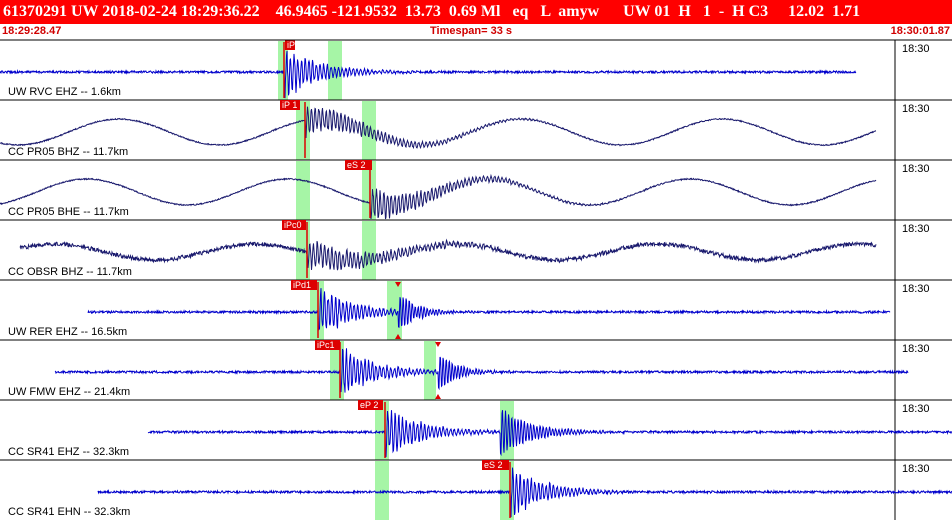 This screenshot has height=520, width=952. What do you see at coordinates (69, 392) in the screenshot?
I see `channel-label: UW FMW EHZ -- 21.4km` at bounding box center [69, 392].